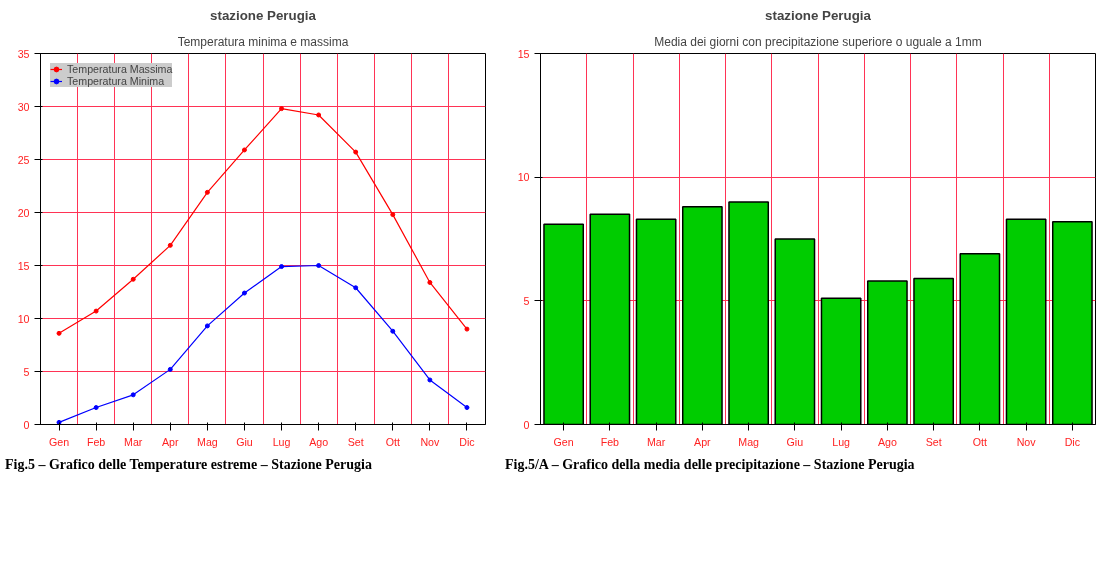 This screenshot has width=1104, height=573. I want to click on y-tick-label: 20, so click(23, 212).